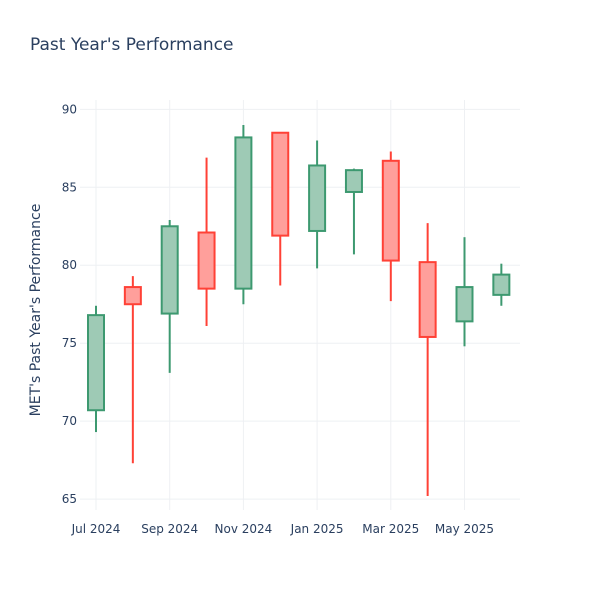  Describe the element at coordinates (464, 529) in the screenshot. I see `x-tick-label: May 2025` at that location.